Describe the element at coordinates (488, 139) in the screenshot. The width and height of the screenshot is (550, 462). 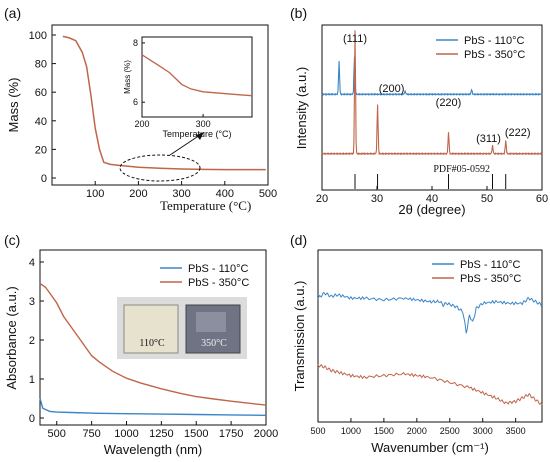
I see `panel-b-peak-label-3: (311)` at that location.